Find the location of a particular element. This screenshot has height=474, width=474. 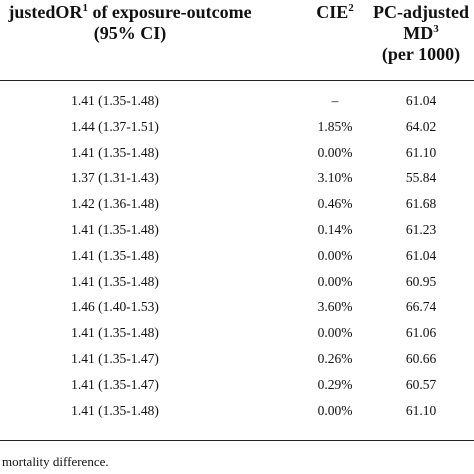

table-row: 1.42 (1.36-1.48) 0.46% 61.68 is located at coordinates (237, 204).